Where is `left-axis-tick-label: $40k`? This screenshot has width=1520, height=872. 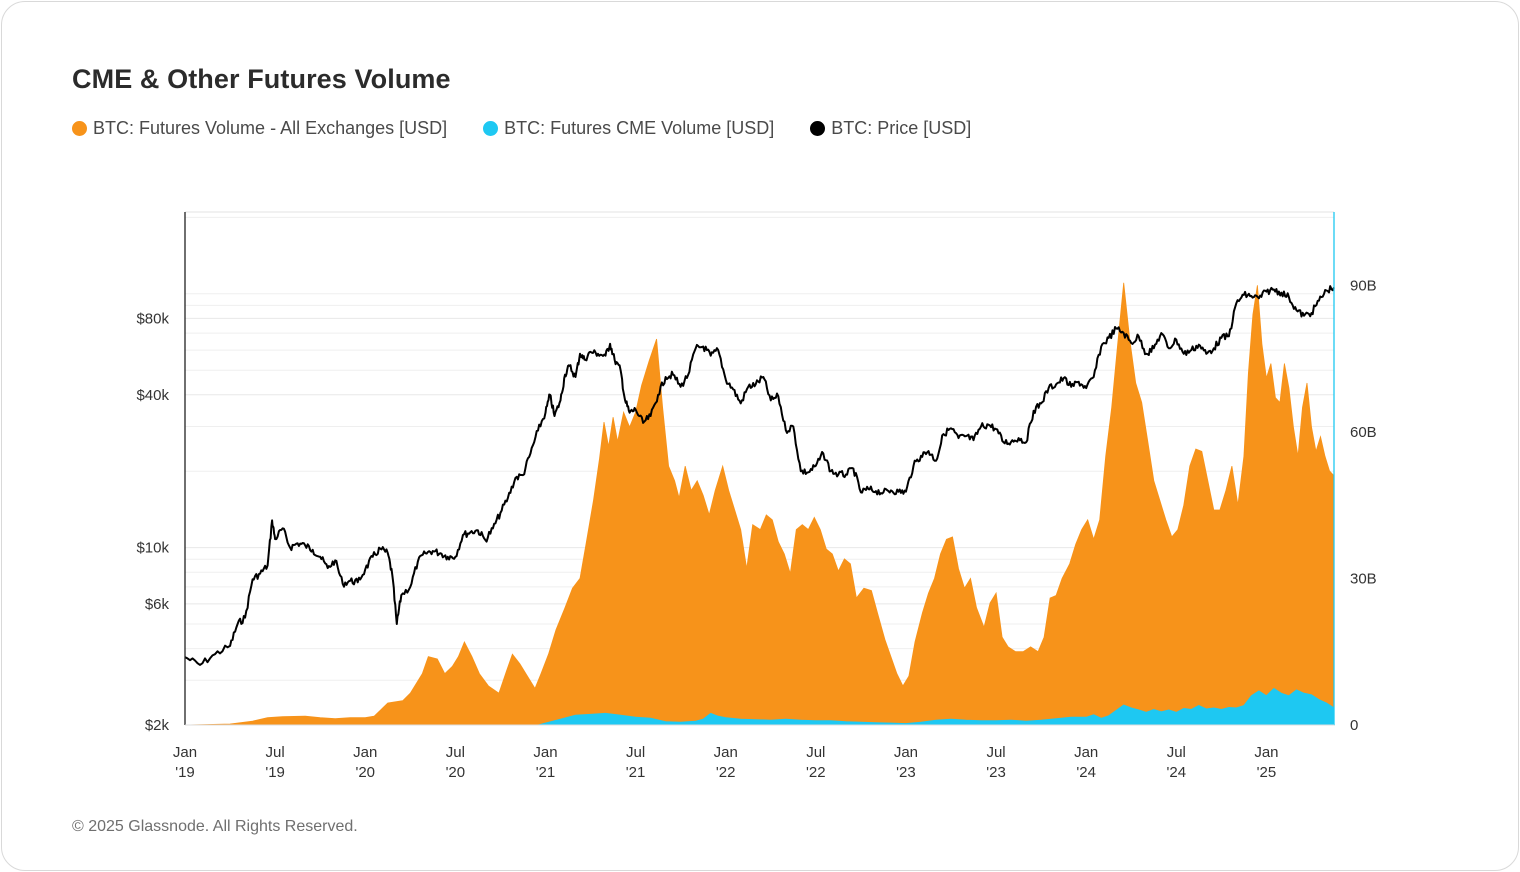
left-axis-tick-label: $40k is located at coordinates (152, 395).